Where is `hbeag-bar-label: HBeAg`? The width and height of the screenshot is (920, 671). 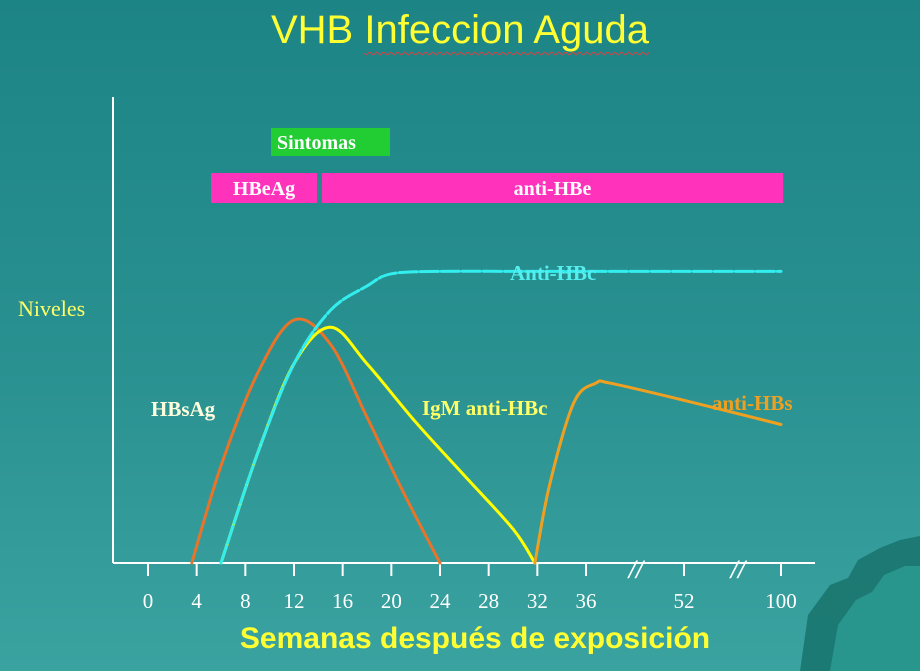 hbeag-bar-label: HBeAg is located at coordinates (264, 189).